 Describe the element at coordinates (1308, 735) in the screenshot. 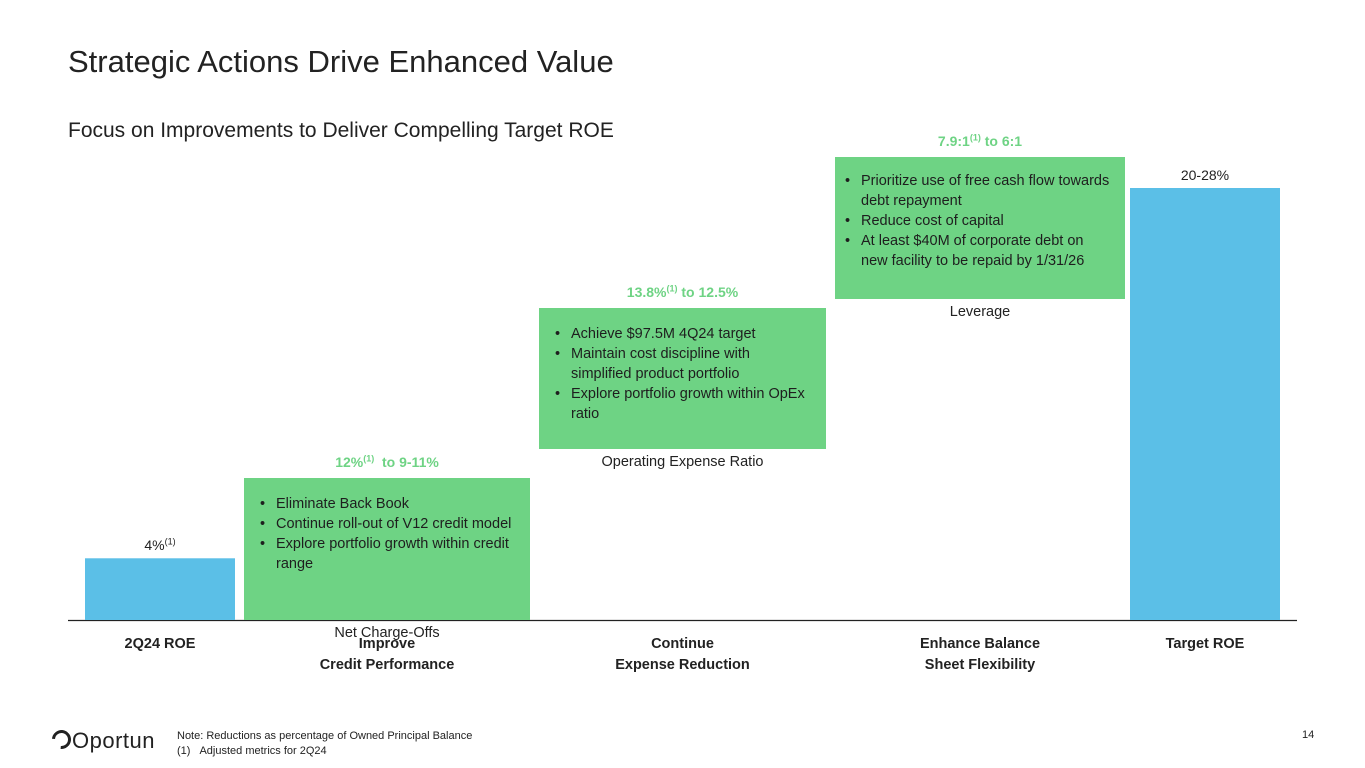

I see `page-number: 14` at that location.